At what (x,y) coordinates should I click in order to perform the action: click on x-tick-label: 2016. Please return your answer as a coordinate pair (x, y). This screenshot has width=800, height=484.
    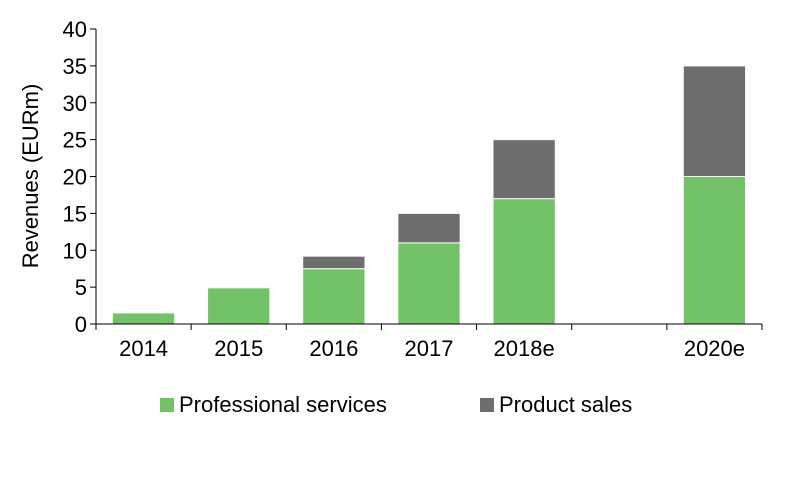
    Looking at the image, I should click on (333, 348).